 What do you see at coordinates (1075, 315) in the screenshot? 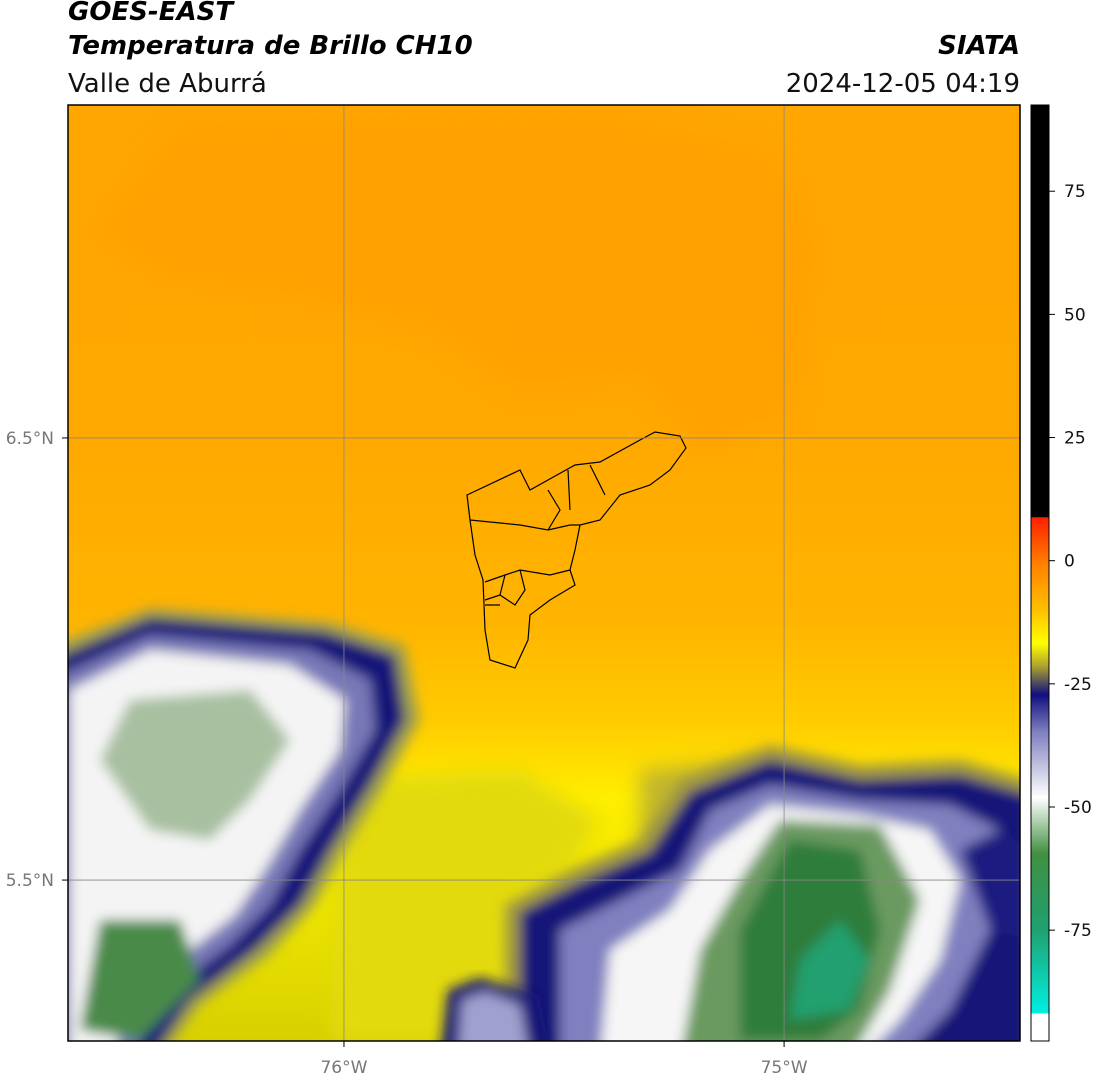
I see `colorbar-tick-label: 50` at bounding box center [1075, 315].